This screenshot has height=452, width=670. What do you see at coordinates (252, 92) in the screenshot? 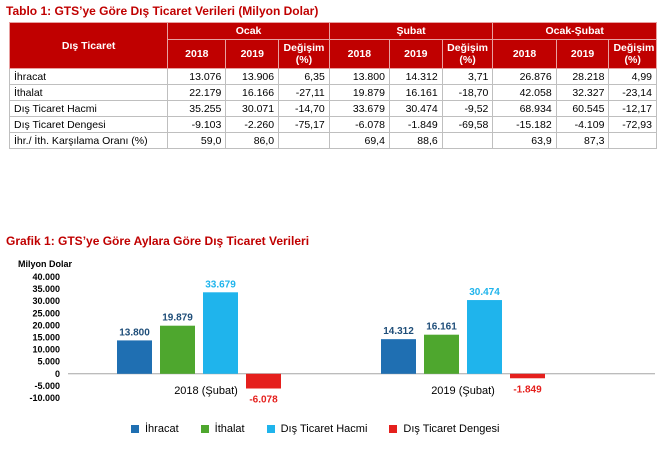
I see `table-cell: 16.166` at bounding box center [252, 92].